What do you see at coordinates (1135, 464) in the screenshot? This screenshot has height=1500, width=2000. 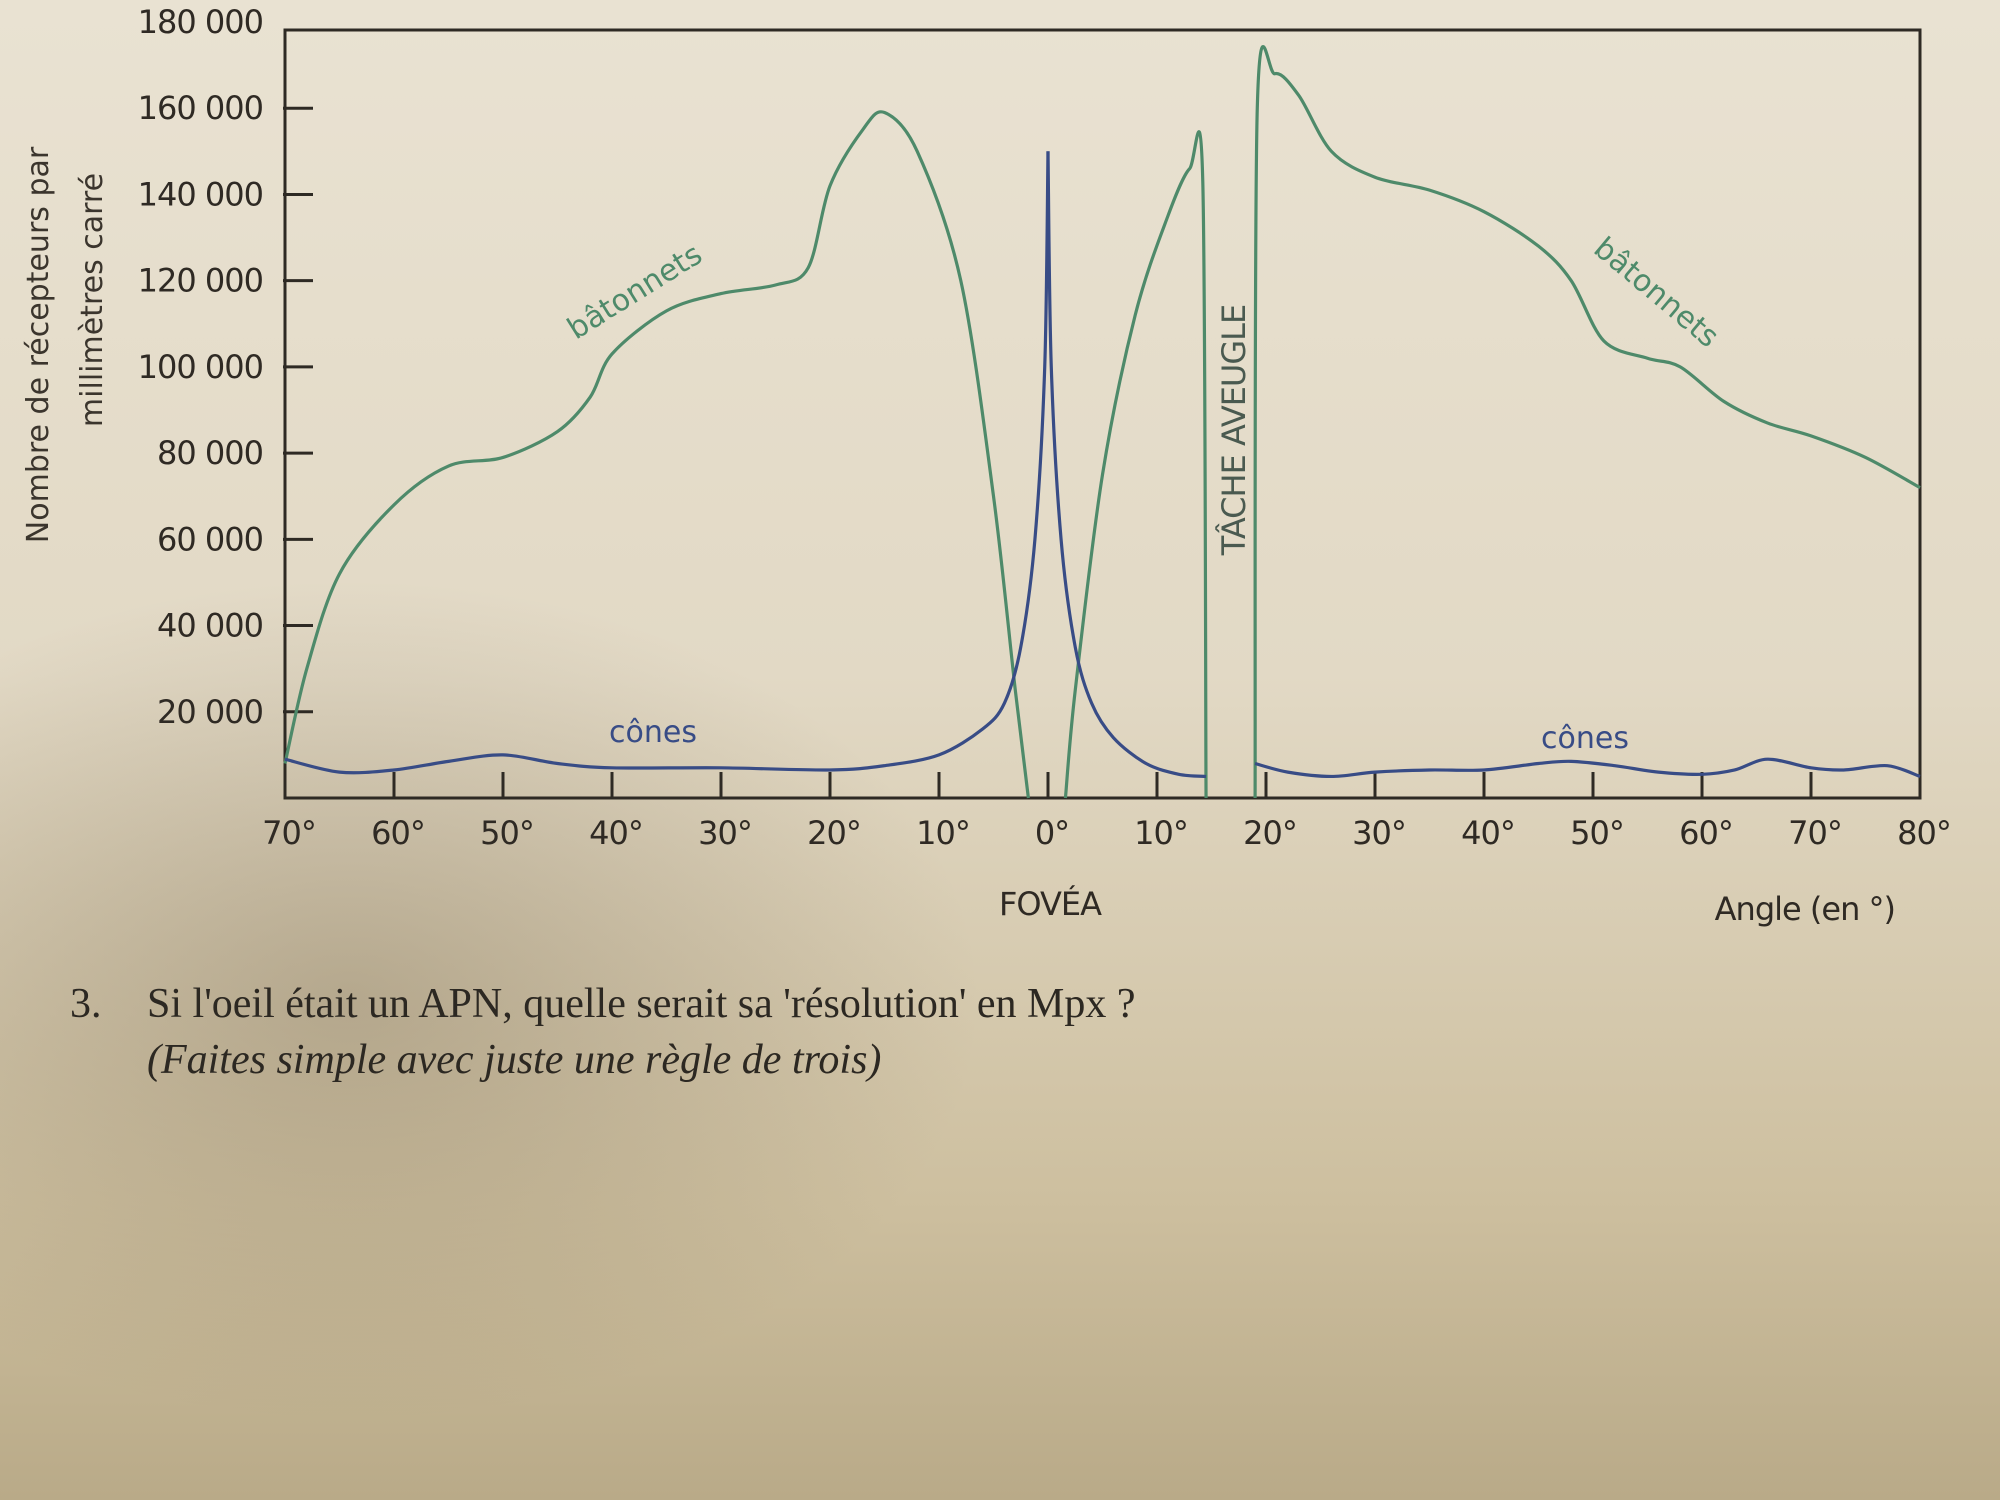 I see `rods-line` at bounding box center [1135, 464].